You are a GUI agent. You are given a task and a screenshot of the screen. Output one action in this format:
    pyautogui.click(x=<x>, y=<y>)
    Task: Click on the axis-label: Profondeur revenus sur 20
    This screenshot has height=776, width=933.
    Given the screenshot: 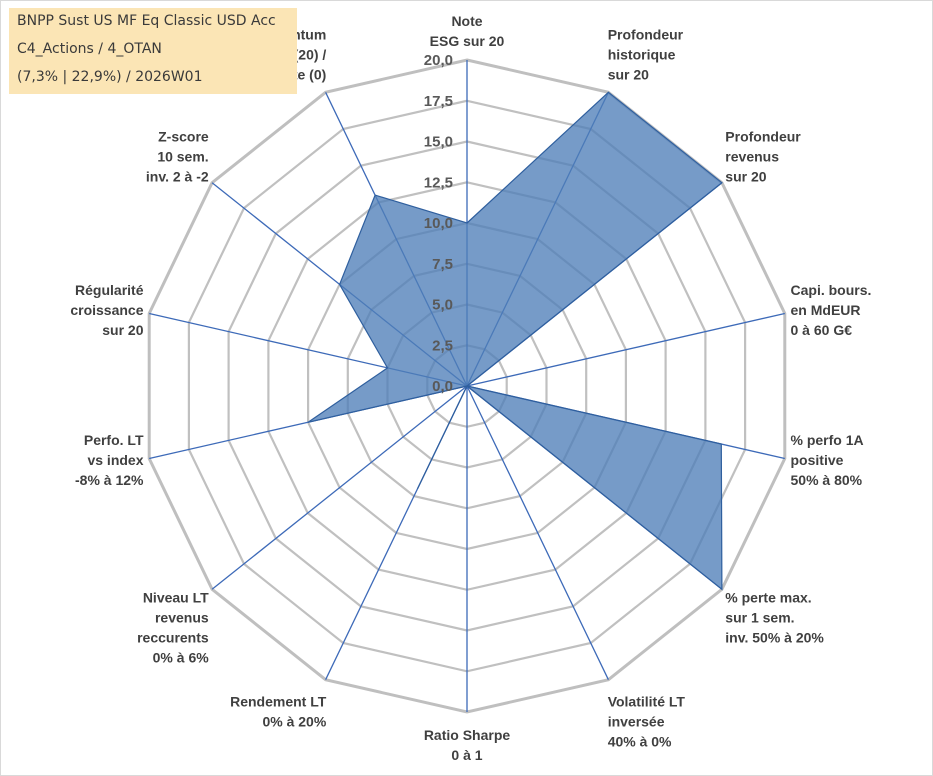 What is the action you would take?
    pyautogui.click(x=763, y=156)
    